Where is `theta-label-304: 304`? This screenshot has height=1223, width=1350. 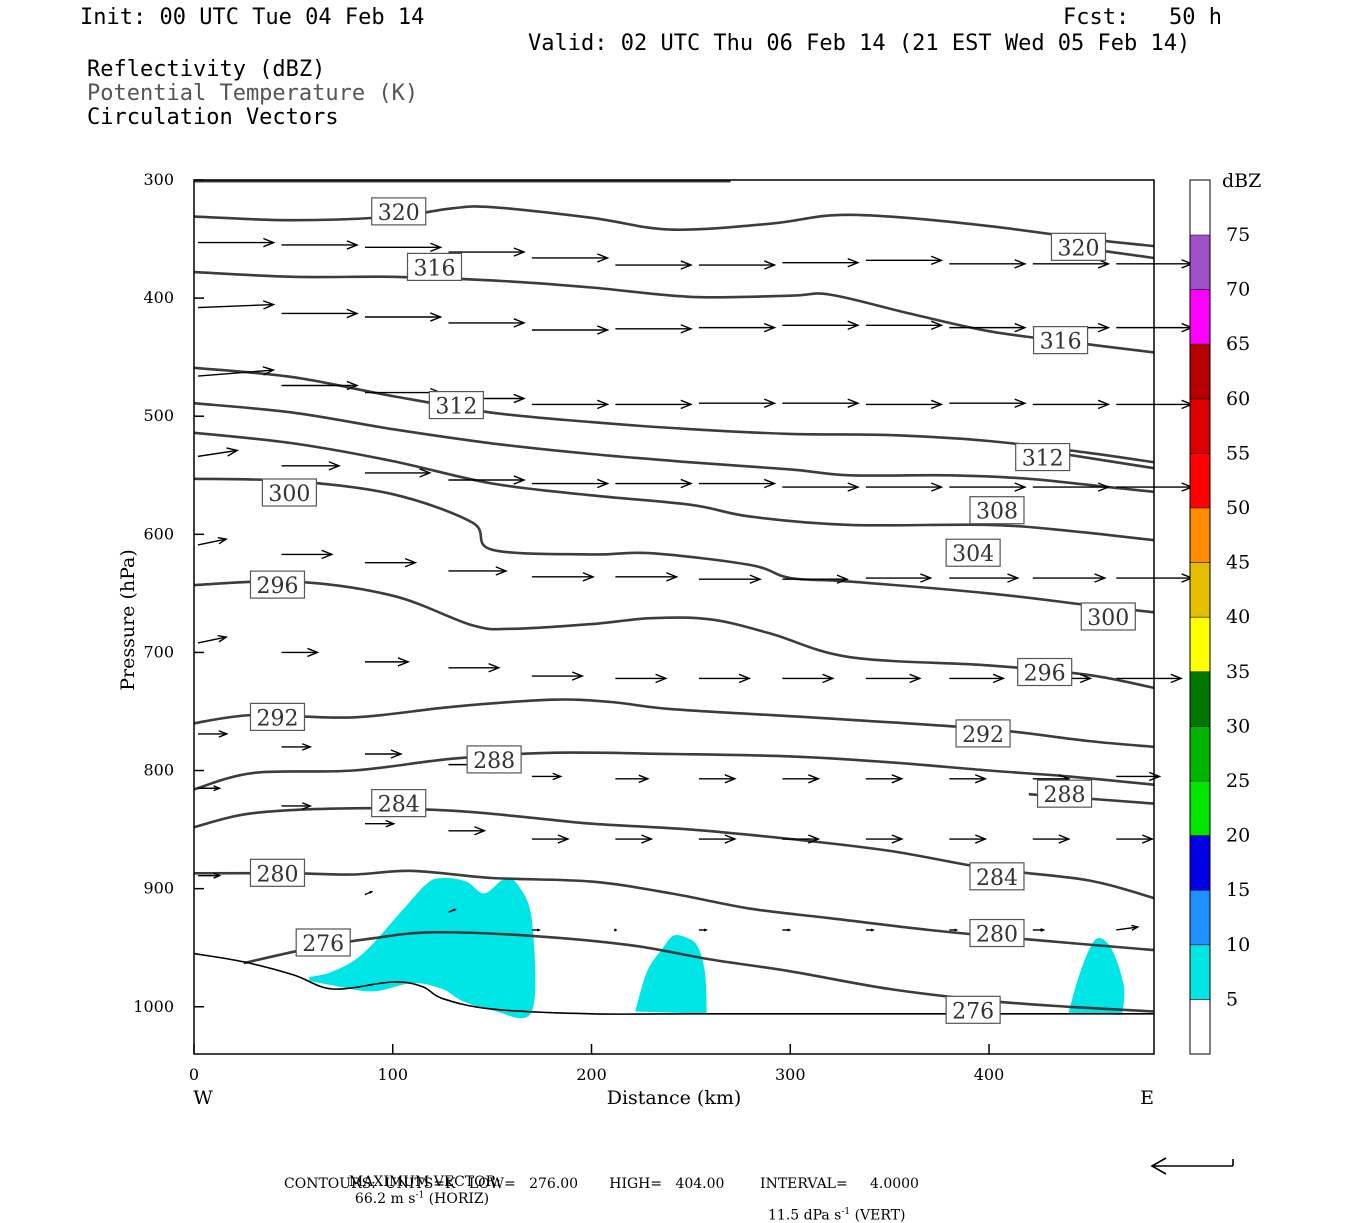
theta-label-304: 304 is located at coordinates (973, 552).